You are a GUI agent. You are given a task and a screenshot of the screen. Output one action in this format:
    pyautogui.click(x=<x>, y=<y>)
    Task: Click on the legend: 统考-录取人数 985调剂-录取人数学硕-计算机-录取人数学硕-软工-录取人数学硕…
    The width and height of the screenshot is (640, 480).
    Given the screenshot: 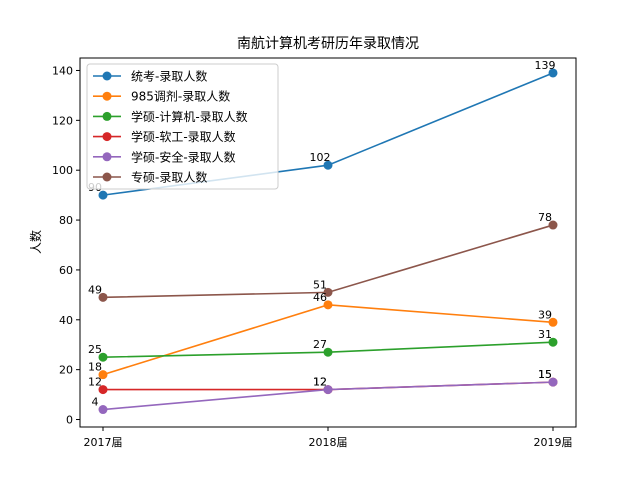 What is the action you would take?
    pyautogui.click(x=182, y=126)
    